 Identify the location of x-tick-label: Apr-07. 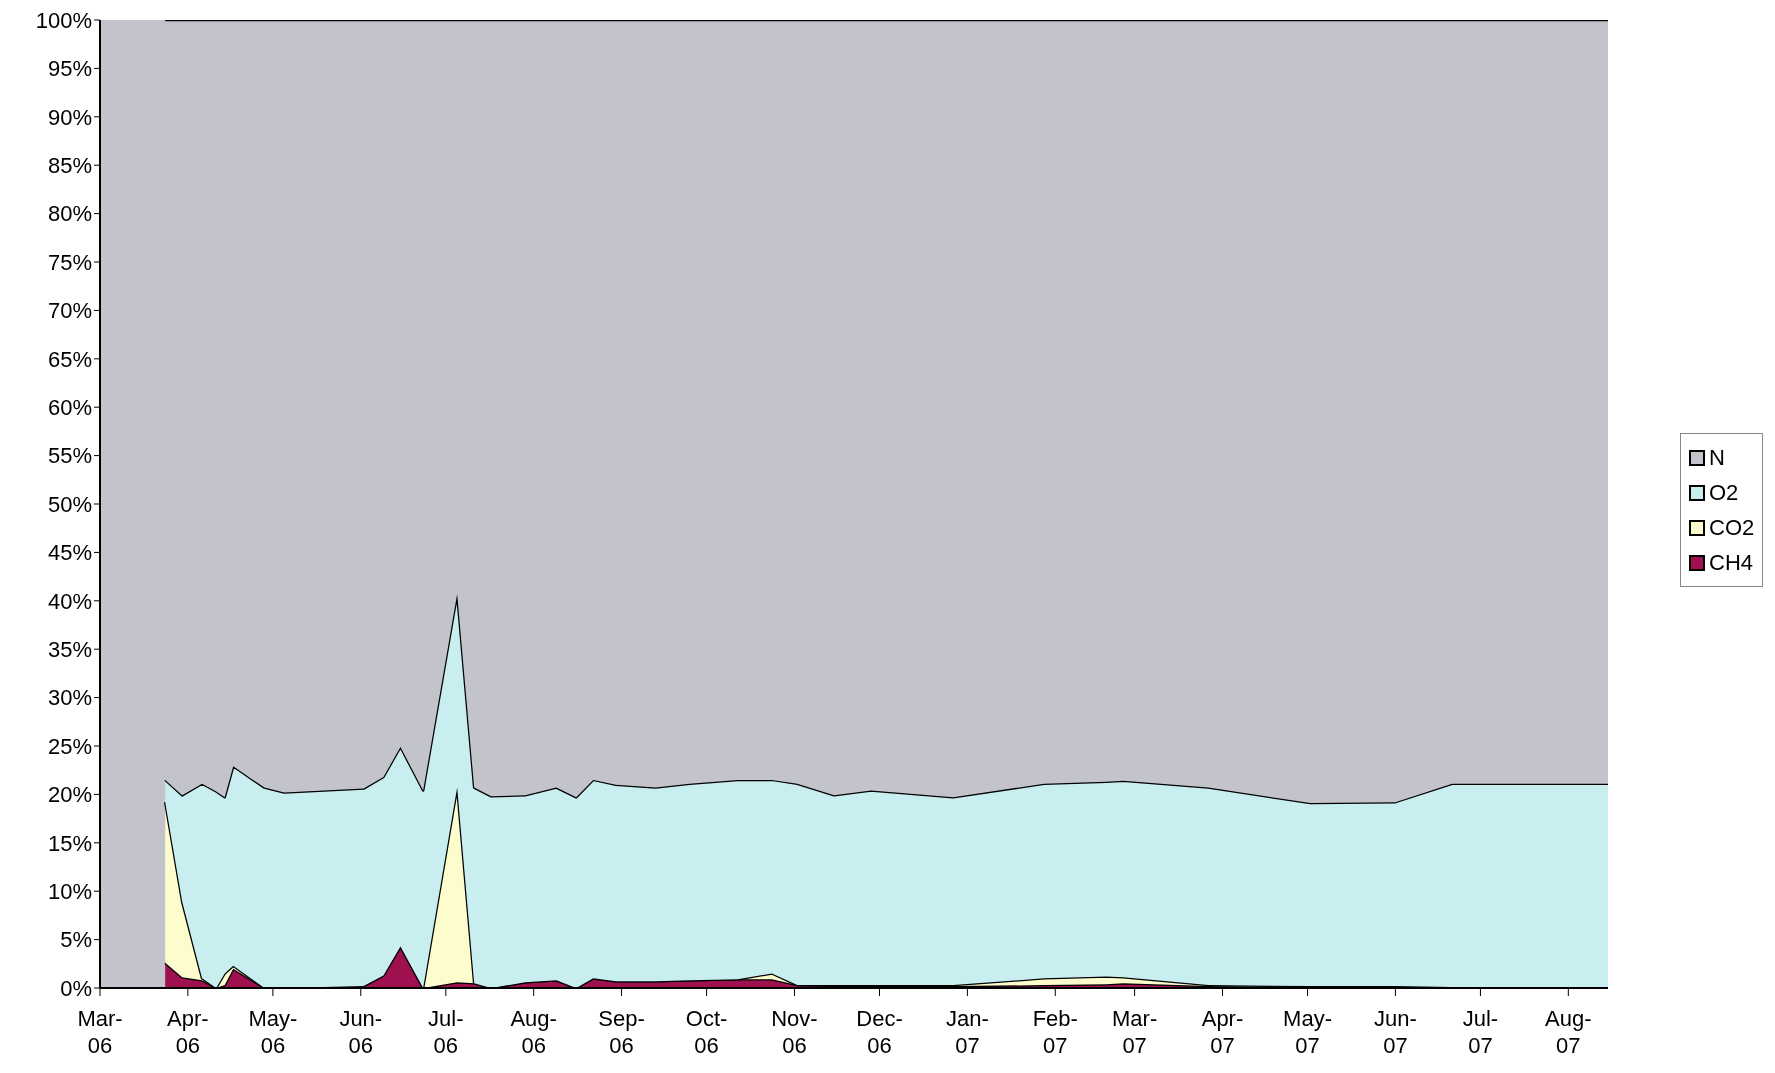
(1222, 1032).